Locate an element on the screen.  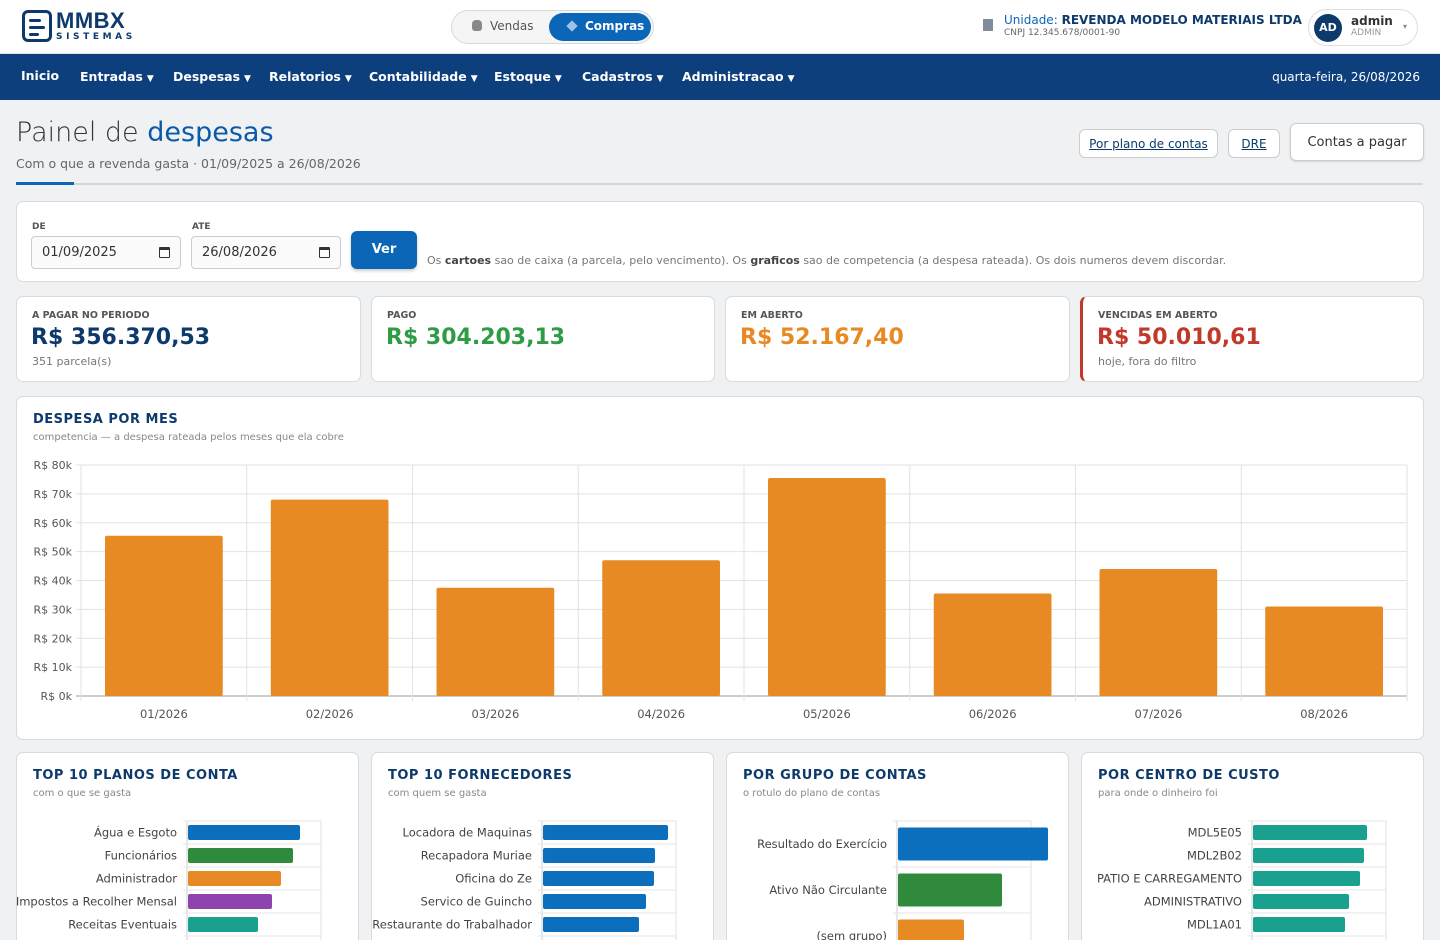
date-to-input: 26/08/2026 is located at coordinates (266, 252).